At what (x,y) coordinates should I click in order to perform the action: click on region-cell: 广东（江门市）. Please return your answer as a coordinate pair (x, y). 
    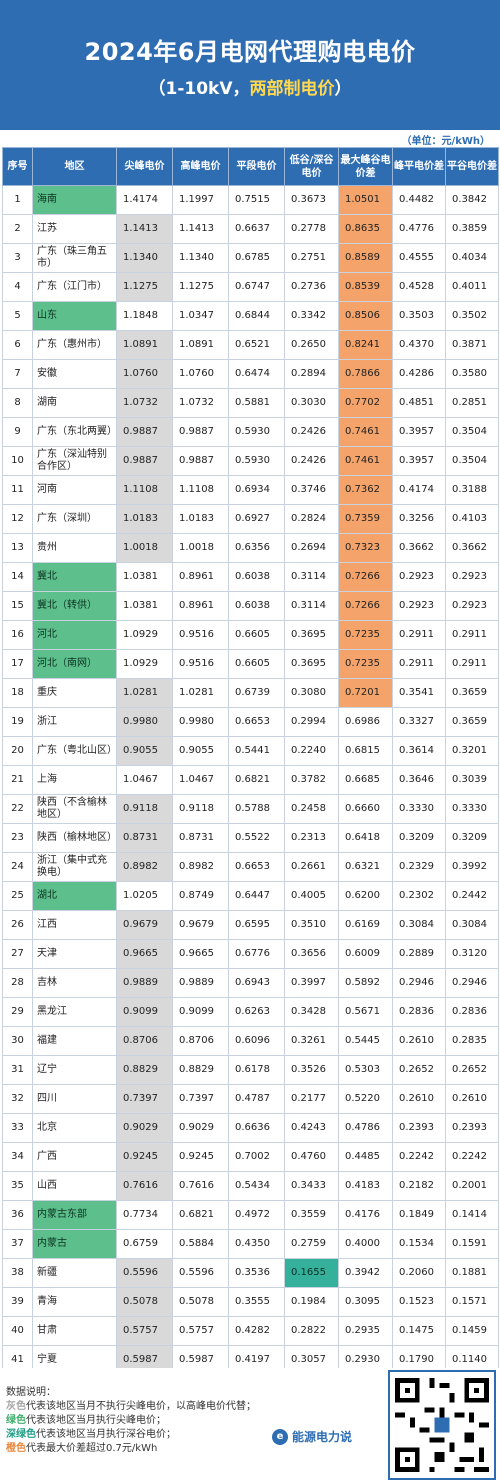
    Looking at the image, I should click on (74, 287).